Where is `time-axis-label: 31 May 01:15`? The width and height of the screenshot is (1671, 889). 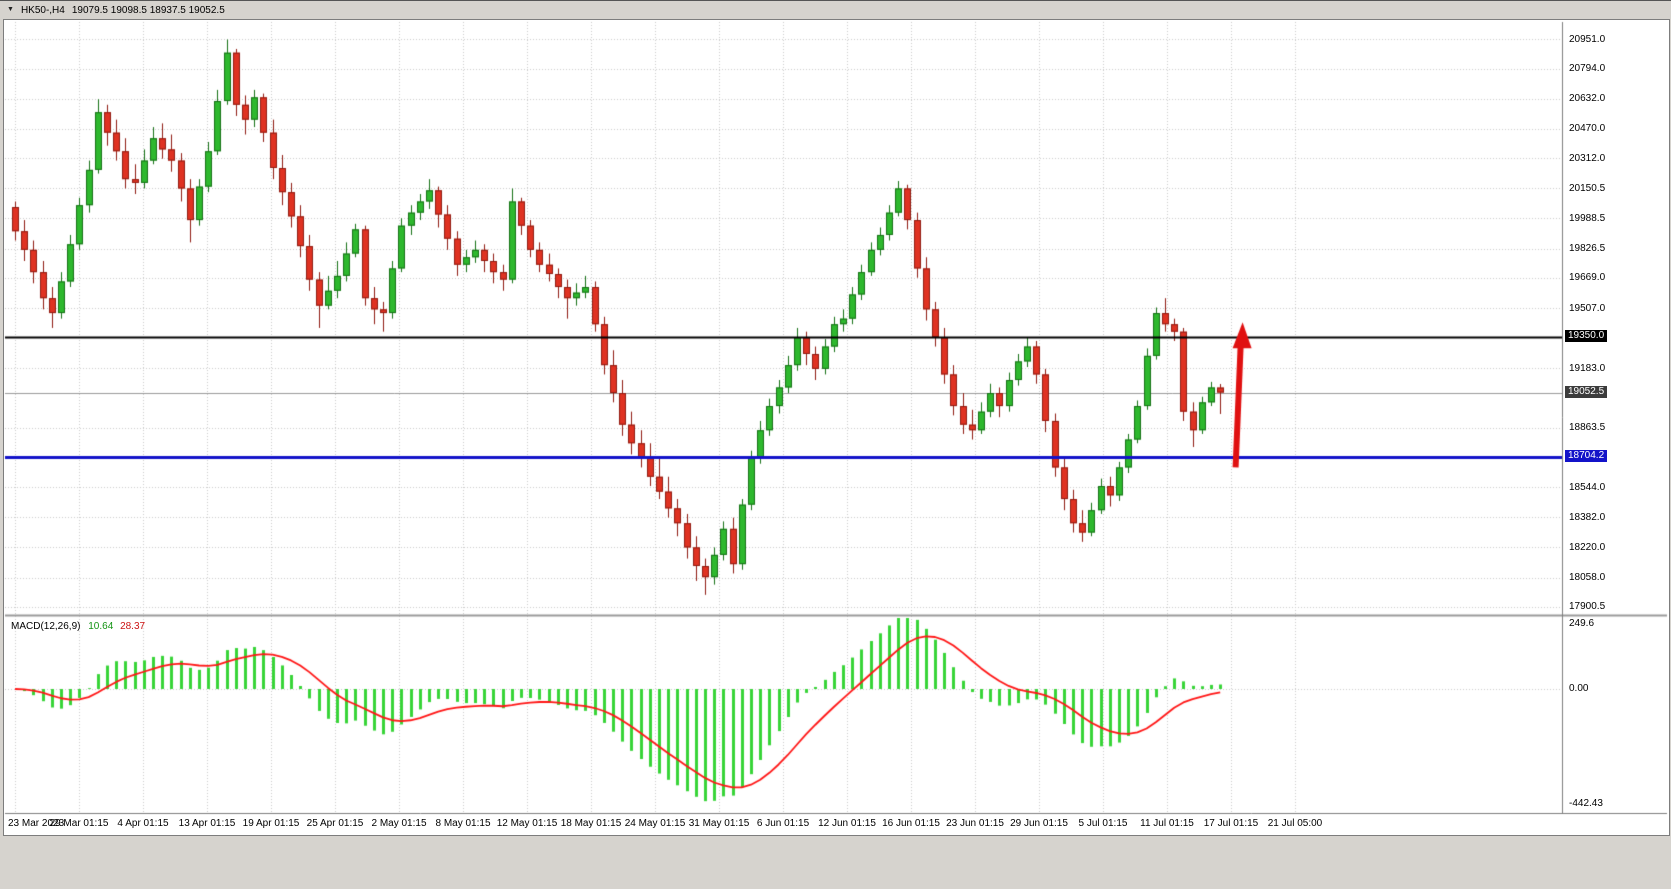 time-axis-label: 31 May 01:15 is located at coordinates (719, 823).